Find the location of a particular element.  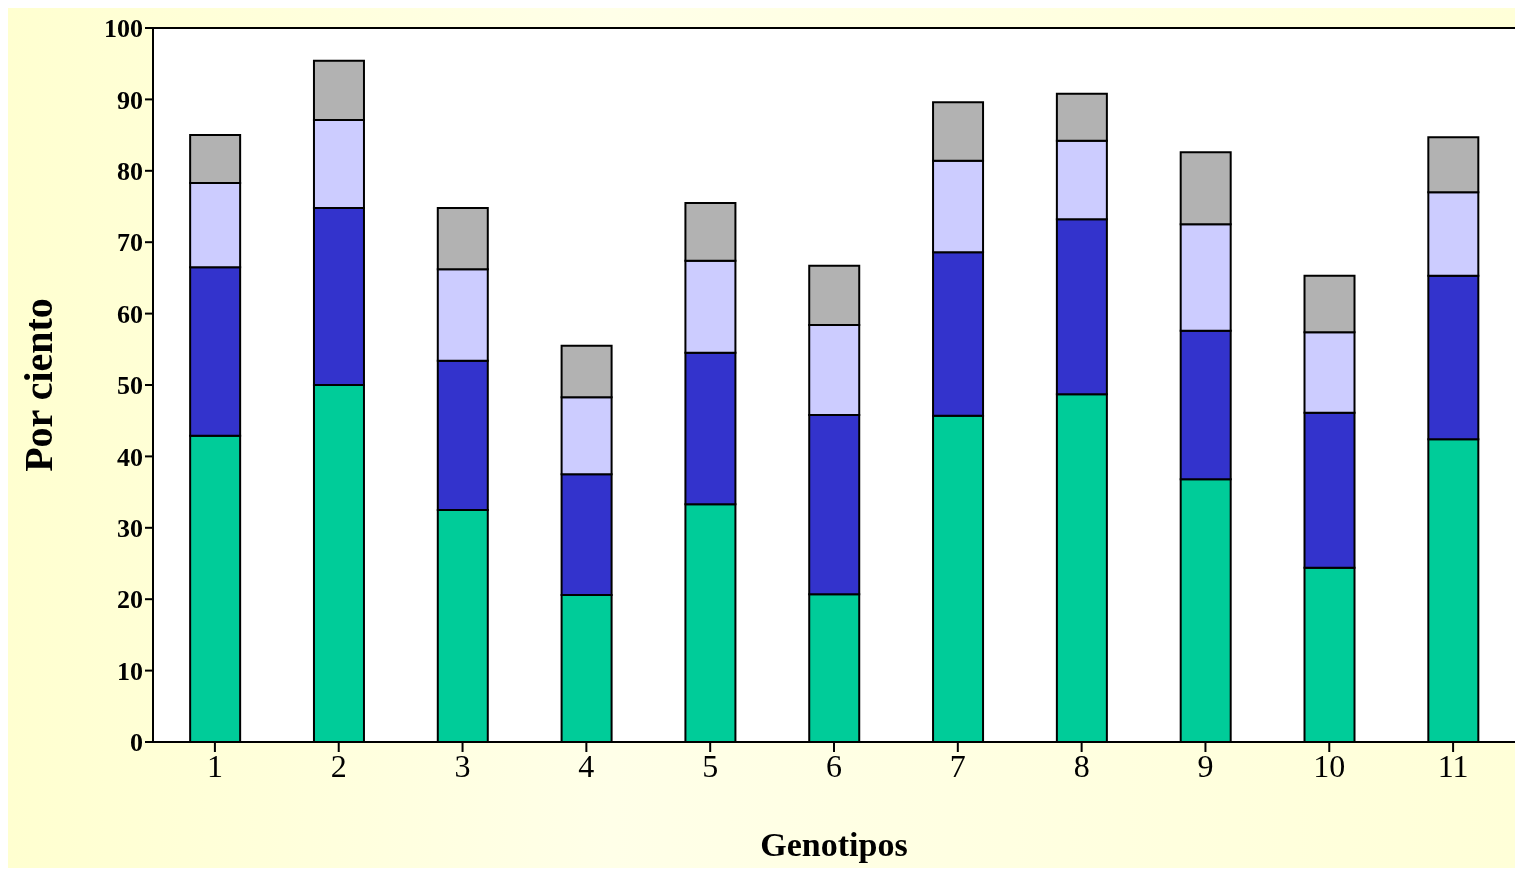

y-tick-label: 10 is located at coordinates (130, 671).